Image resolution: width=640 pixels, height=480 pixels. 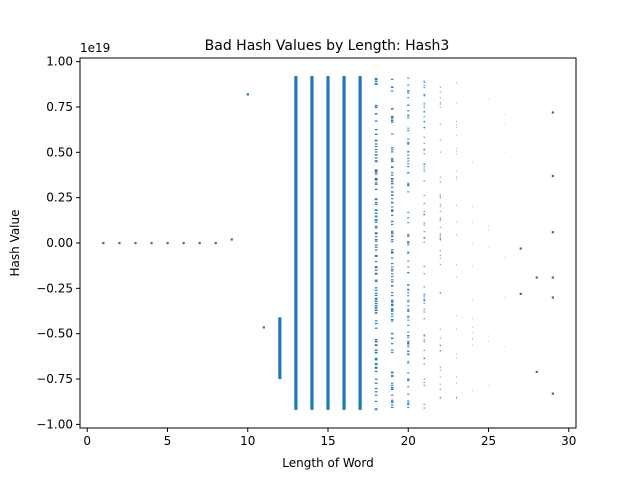 I want to click on y-tick-label: −1.00, so click(x=54, y=424).